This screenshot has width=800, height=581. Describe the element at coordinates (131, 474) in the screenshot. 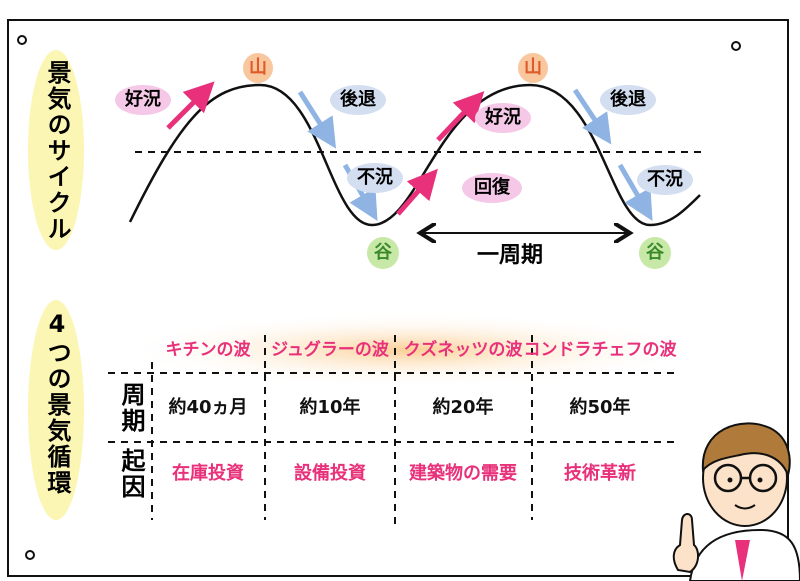

I see `row-label: 起因` at that location.